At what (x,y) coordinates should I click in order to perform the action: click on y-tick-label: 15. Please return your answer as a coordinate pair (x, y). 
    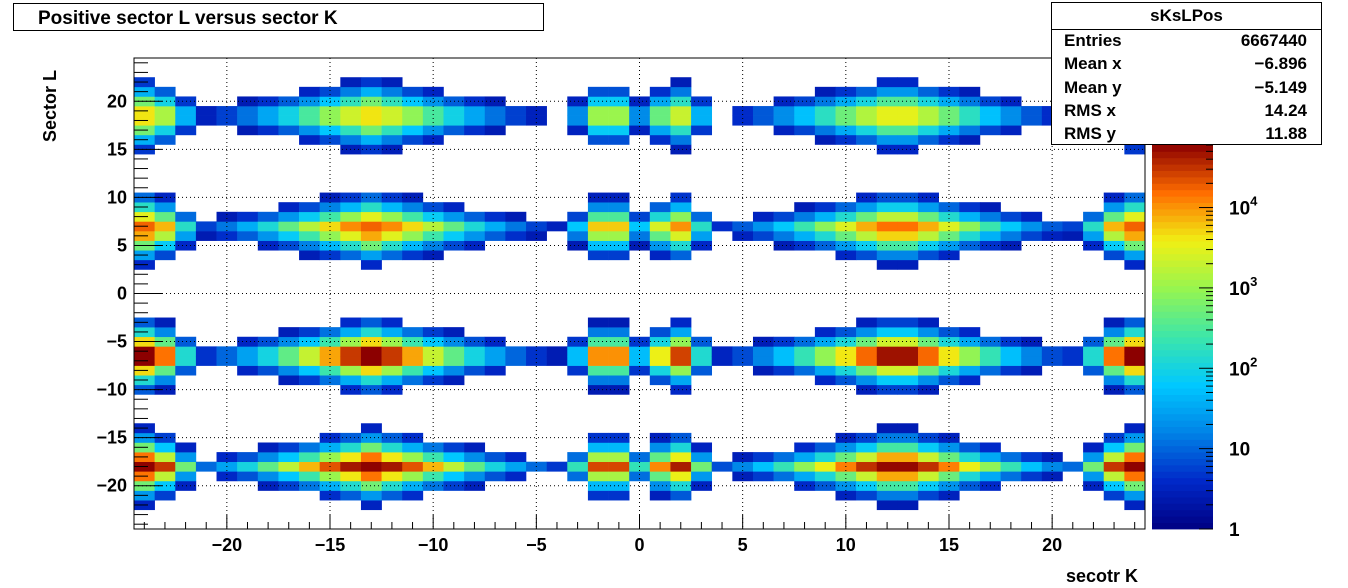
    Looking at the image, I should click on (117, 149).